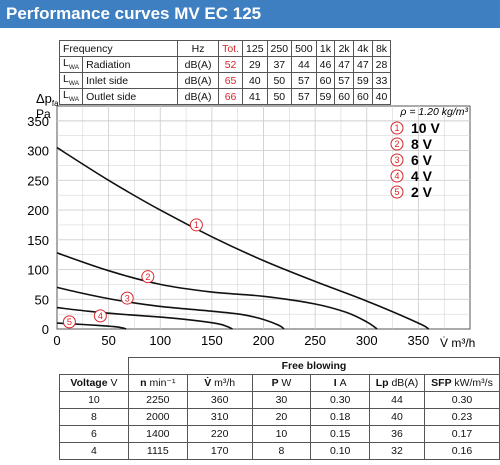 The height and width of the screenshot is (465, 500). I want to click on legend-marker: 5, so click(397, 192).